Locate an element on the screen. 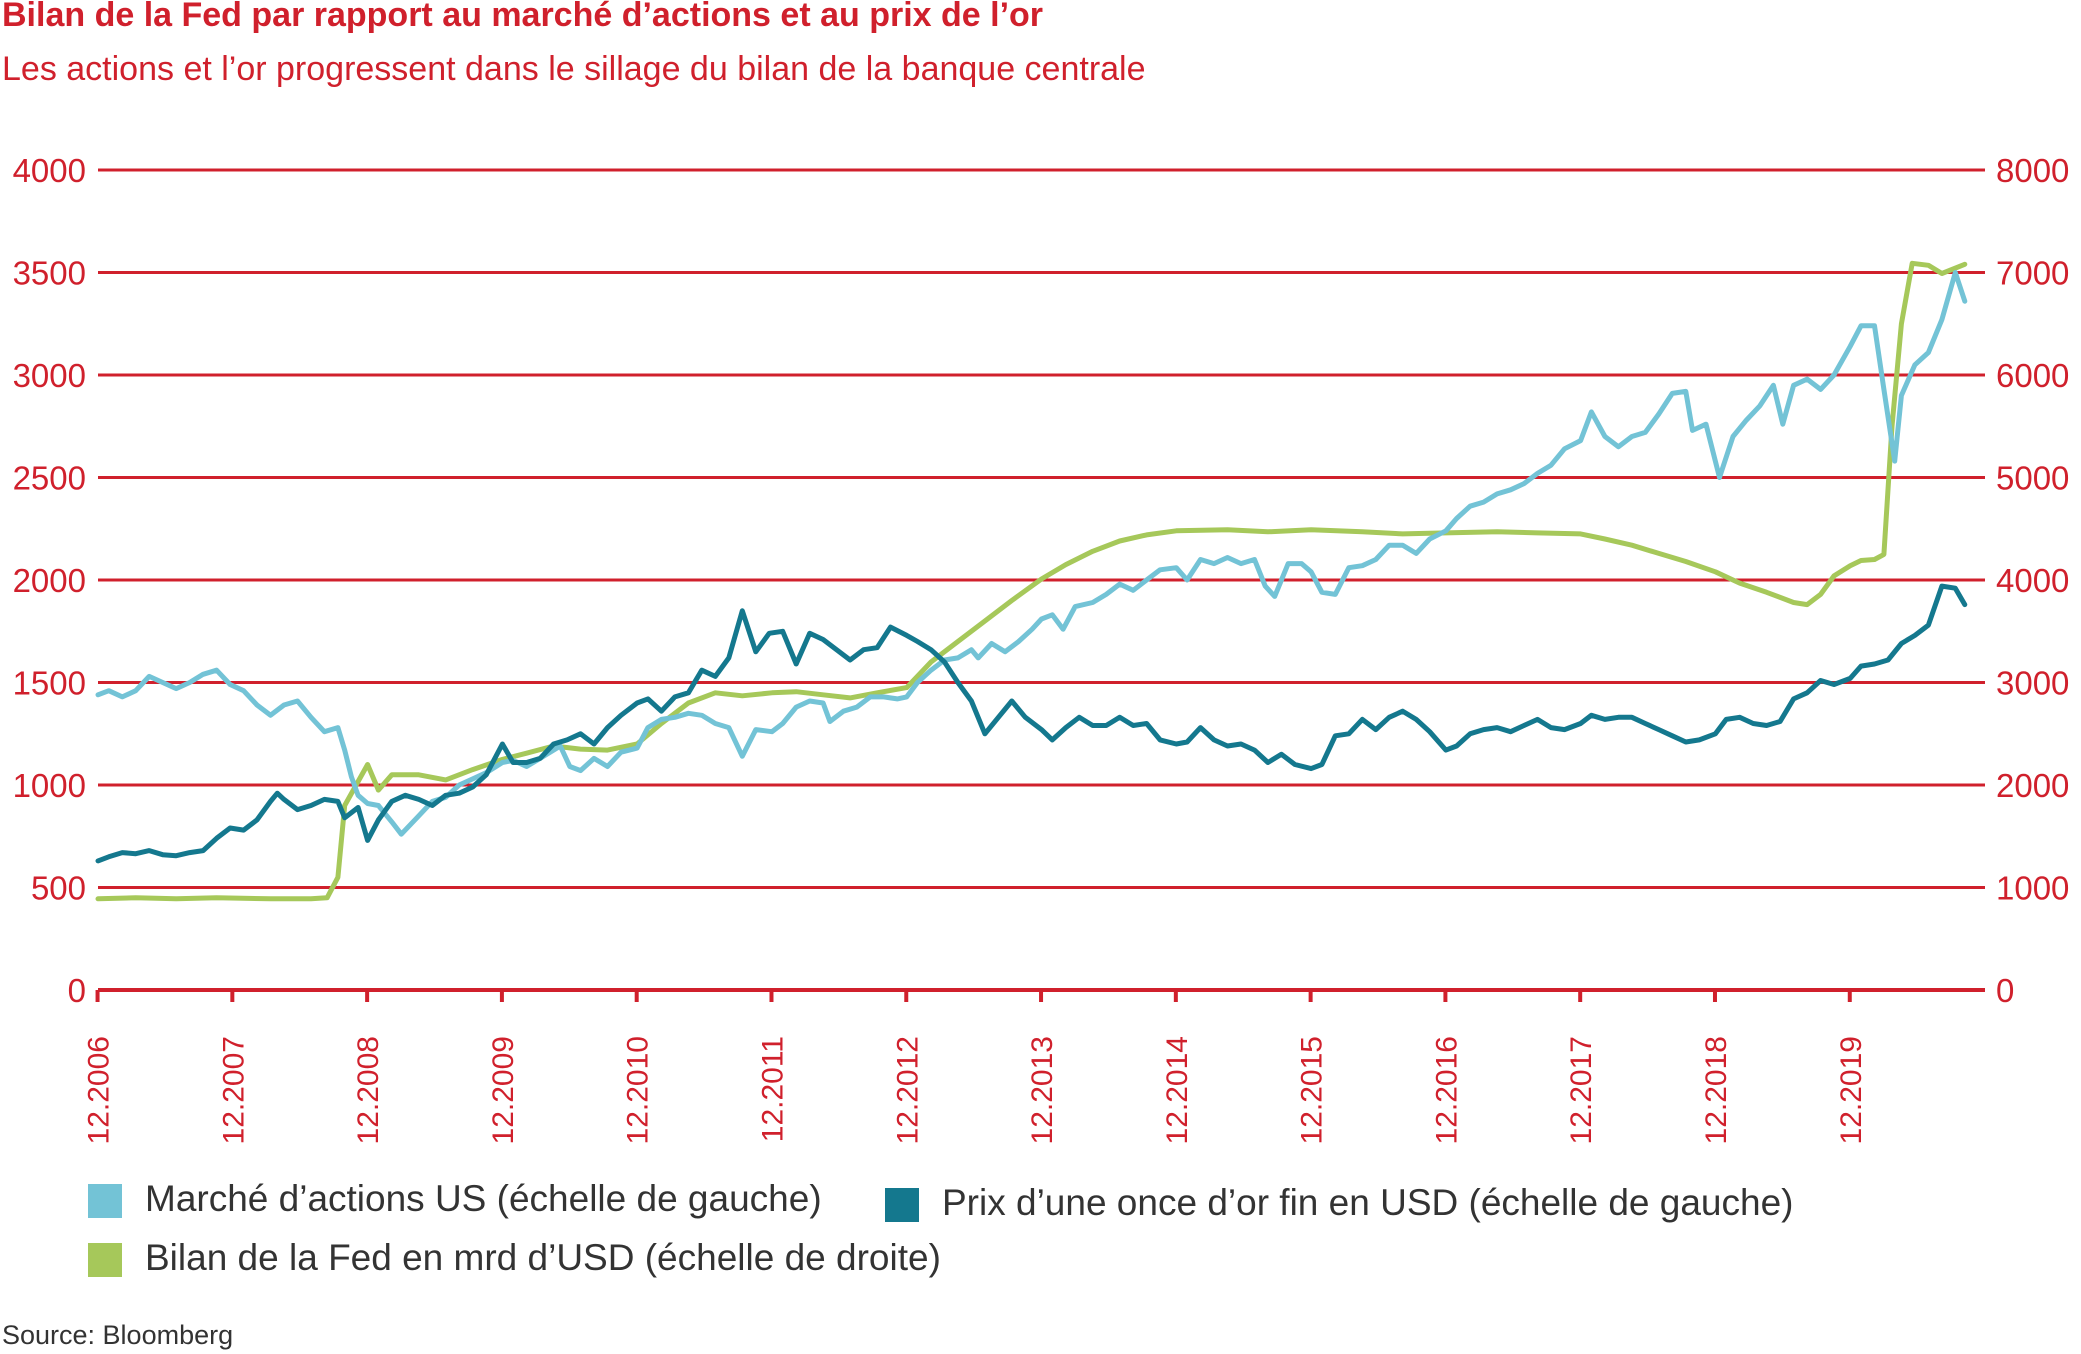 The height and width of the screenshot is (1354, 2081). y-tick-label-left: 3500 is located at coordinates (49, 273).